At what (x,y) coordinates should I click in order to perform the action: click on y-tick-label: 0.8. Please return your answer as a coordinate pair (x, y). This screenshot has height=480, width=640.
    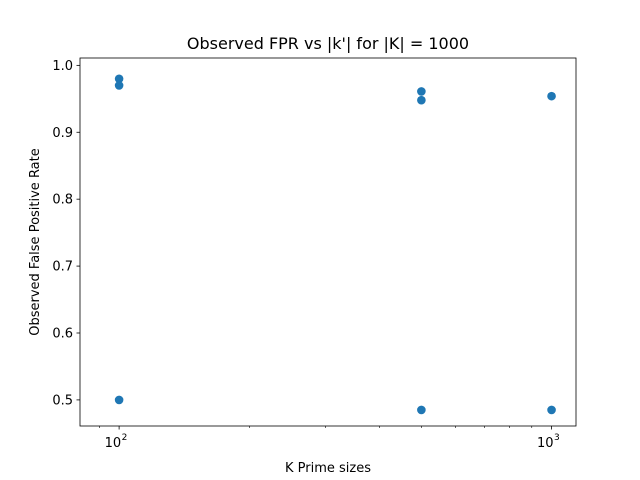
    Looking at the image, I should click on (62, 200).